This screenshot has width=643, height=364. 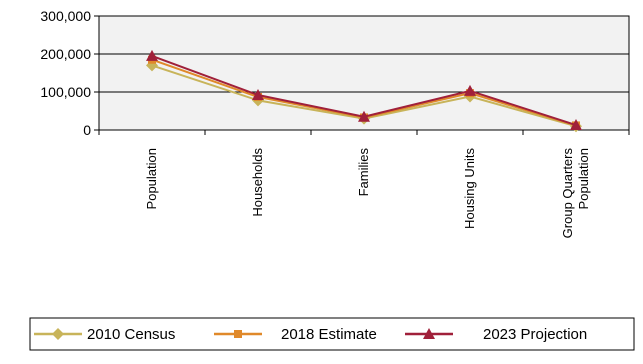 What do you see at coordinates (131, 334) in the screenshot?
I see `legend-label: 2010 Census` at bounding box center [131, 334].